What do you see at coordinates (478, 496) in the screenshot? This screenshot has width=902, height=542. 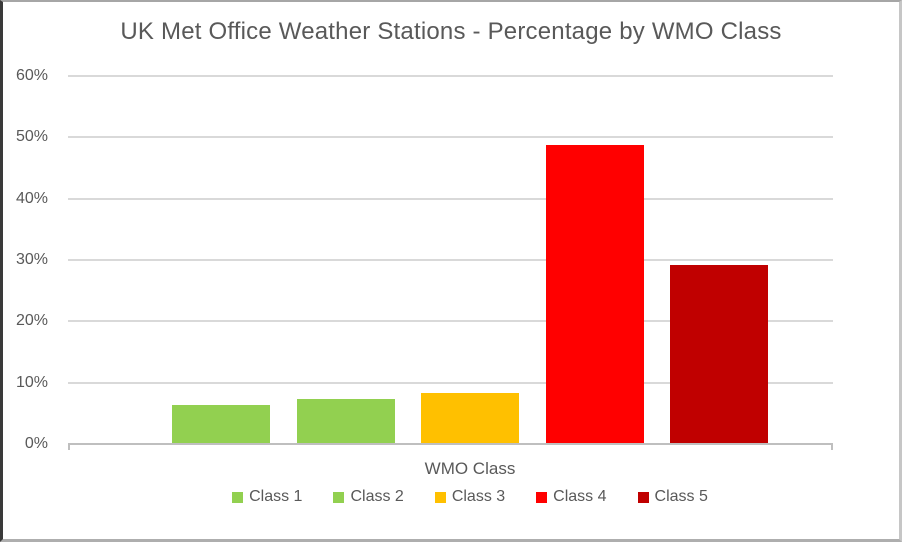 I see `legend-label: Class 3` at bounding box center [478, 496].